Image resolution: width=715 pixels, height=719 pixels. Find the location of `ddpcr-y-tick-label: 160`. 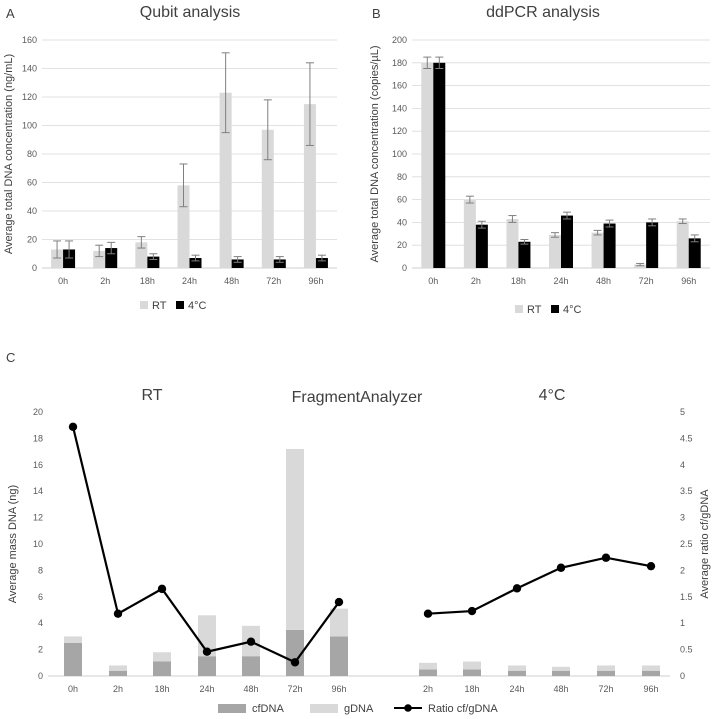

ddpcr-y-tick-label: 160 is located at coordinates (399, 86).